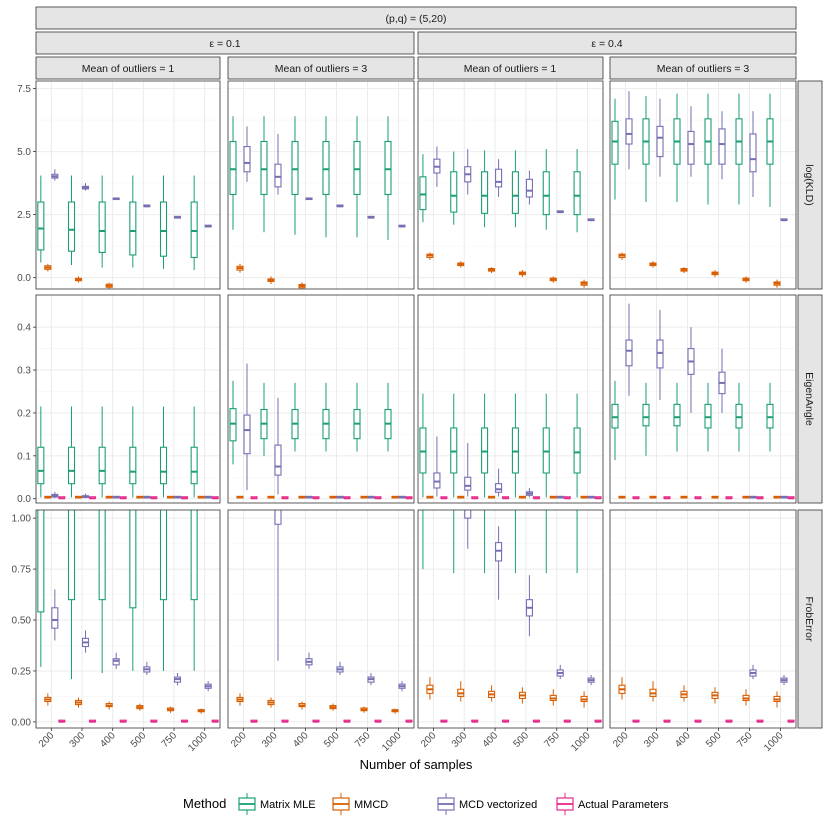 The width and height of the screenshot is (830, 830). I want to click on legend-key-matrix-mle: Matrix MLE, so click(277, 804).